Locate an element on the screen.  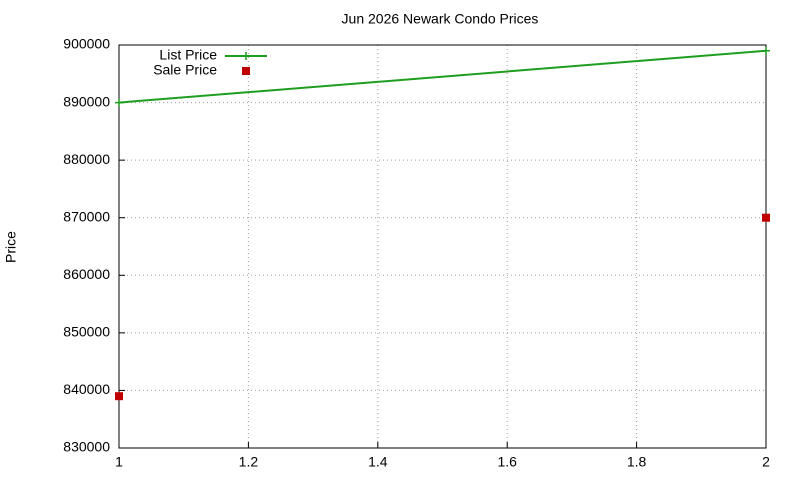
y-tick-label: 850000 is located at coordinates (86, 332).